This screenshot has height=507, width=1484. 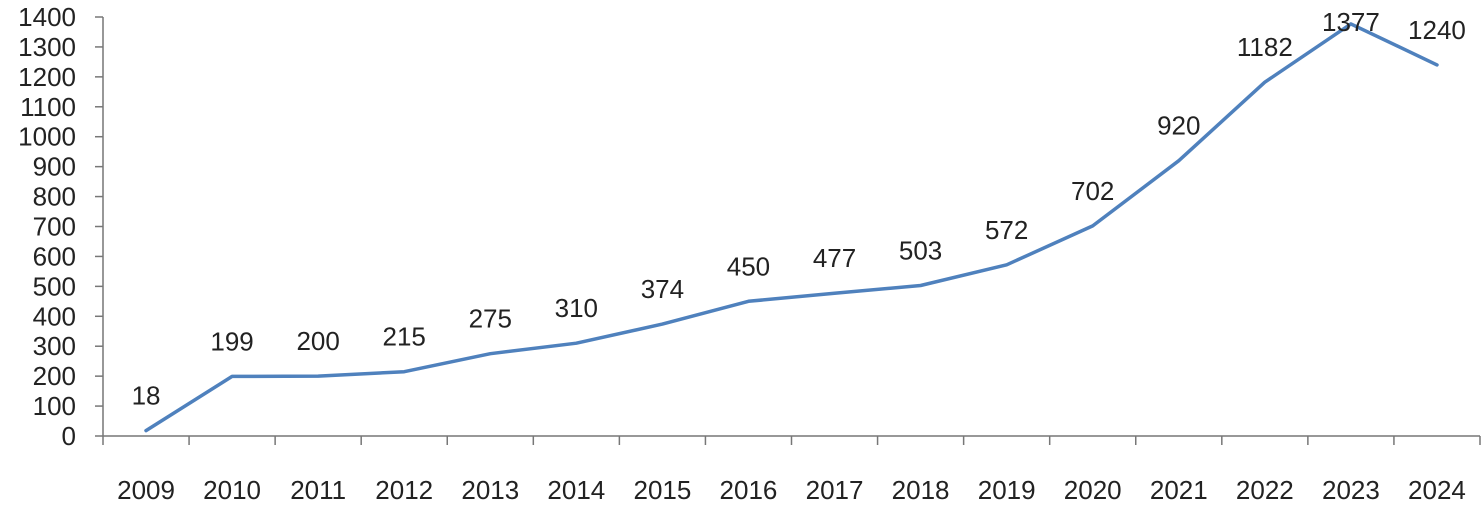 I want to click on data-label: 920, so click(x=1178, y=126).